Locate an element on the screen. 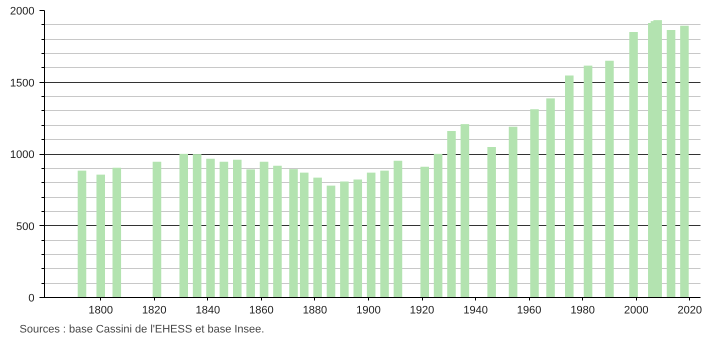  y-tick-label: 500 is located at coordinates (25, 226).